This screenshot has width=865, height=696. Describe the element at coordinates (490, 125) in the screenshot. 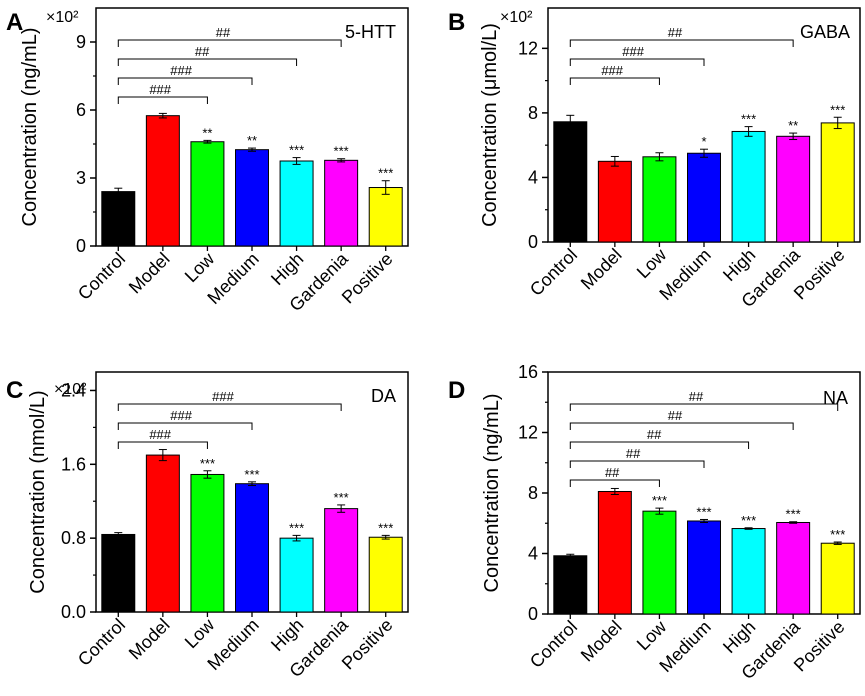

I see `y-axis-label: Concentration (μmol/L)` at that location.